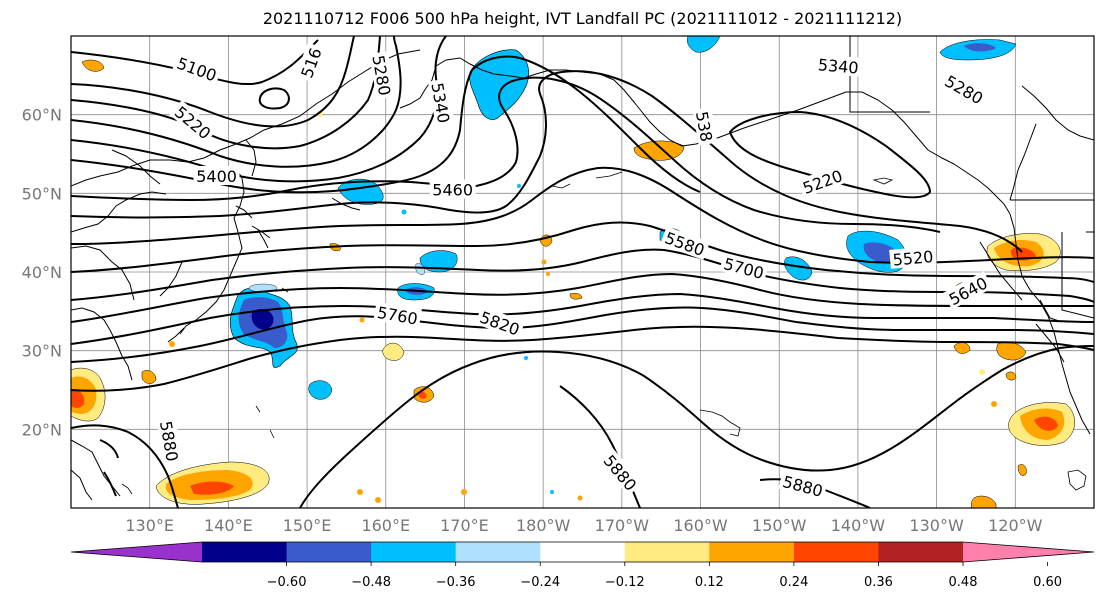 Image resolution: width=1105 pixels, height=601 pixels. What do you see at coordinates (149, 525) in the screenshot?
I see `lon-tick-label: 130°E` at bounding box center [149, 525].